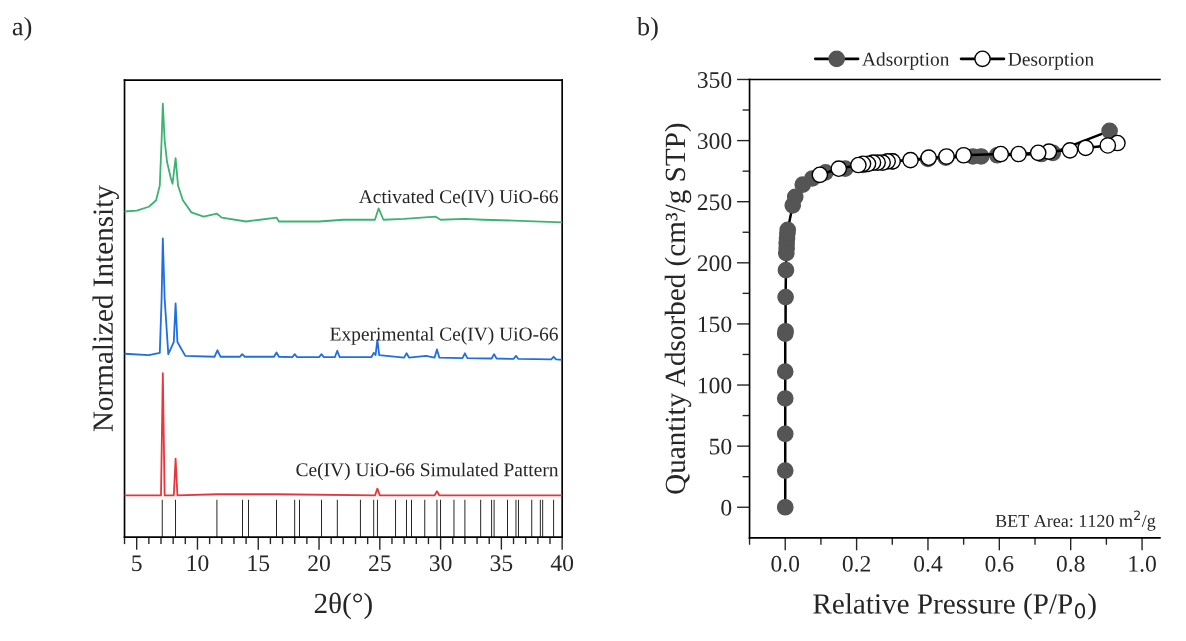 The width and height of the screenshot is (1186, 641). I want to click on x-tick-label: 5, so click(137, 563).